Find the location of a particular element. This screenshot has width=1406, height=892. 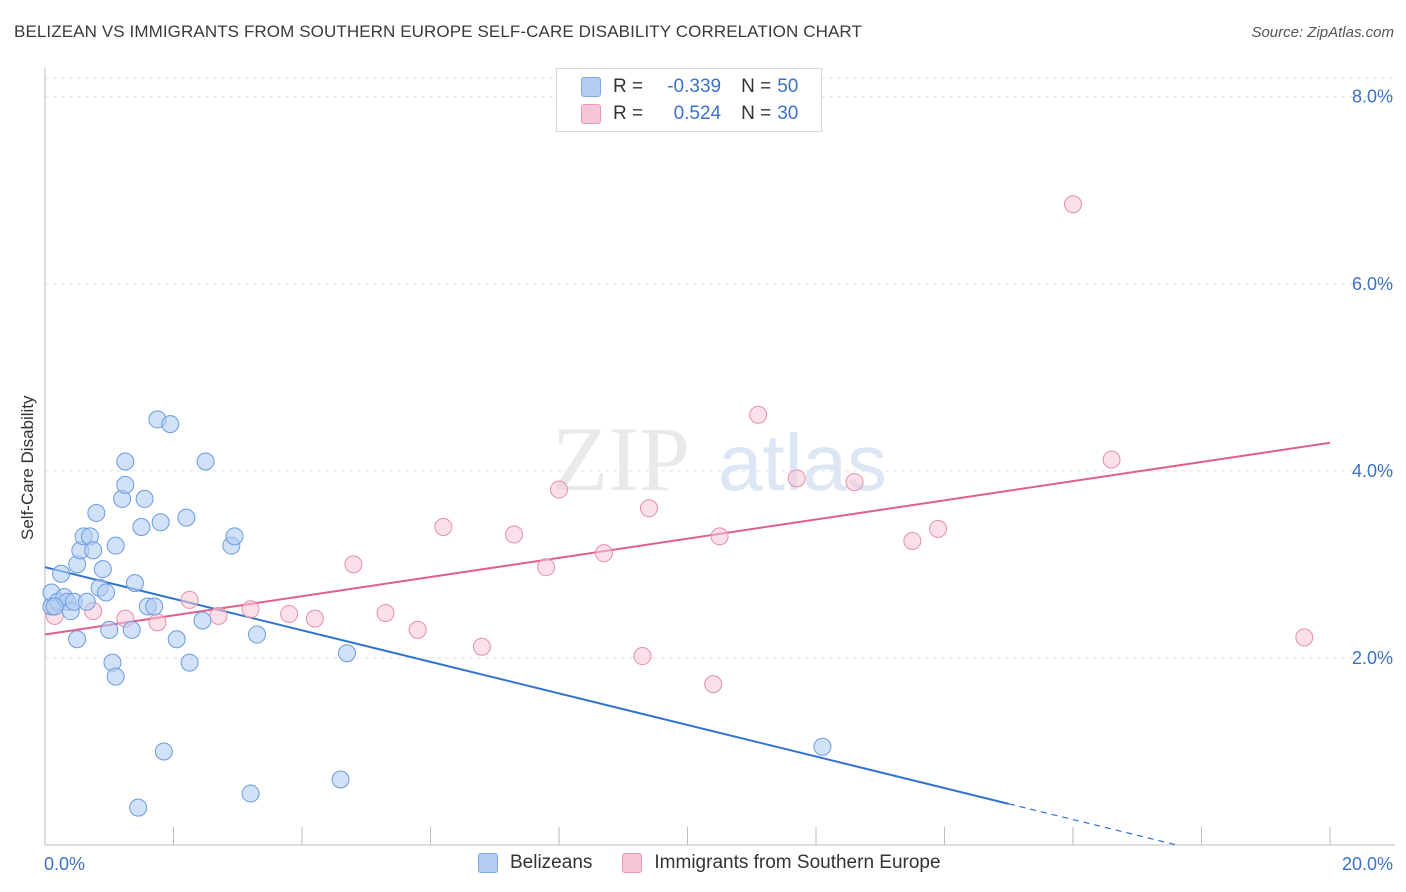

watermark: ZIP atlas is located at coordinates (719, 459).